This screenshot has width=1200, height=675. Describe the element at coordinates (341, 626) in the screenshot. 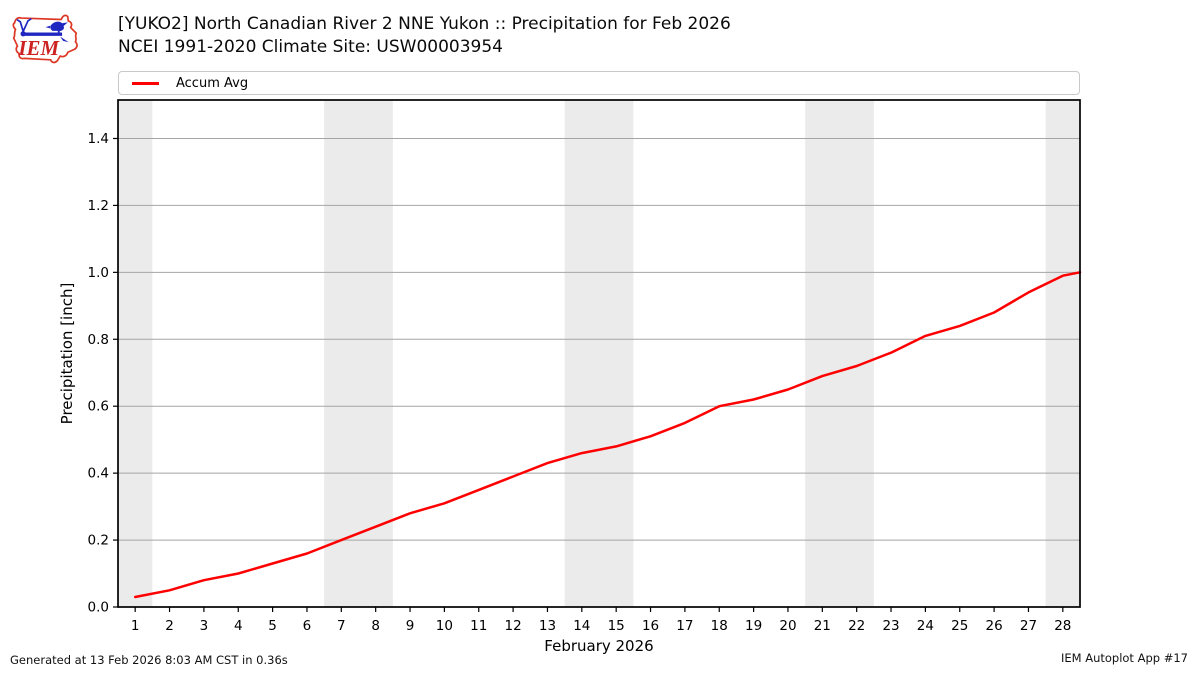

I see `x-tick-label: 7` at that location.